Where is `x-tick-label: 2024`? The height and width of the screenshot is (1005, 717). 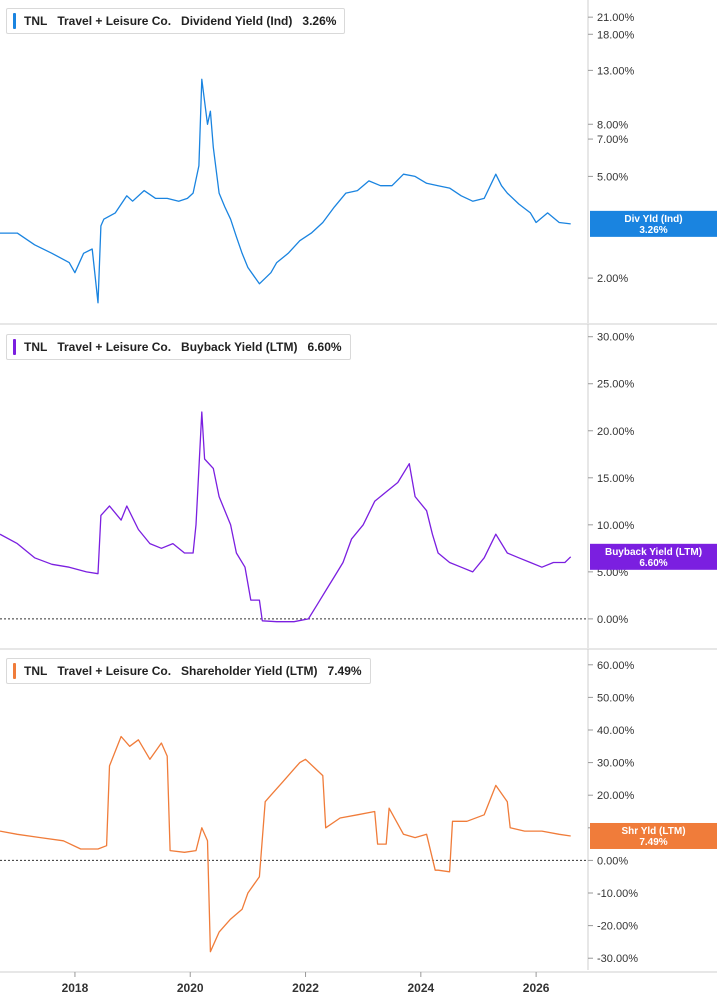 x-tick-label: 2024 is located at coordinates (420, 988).